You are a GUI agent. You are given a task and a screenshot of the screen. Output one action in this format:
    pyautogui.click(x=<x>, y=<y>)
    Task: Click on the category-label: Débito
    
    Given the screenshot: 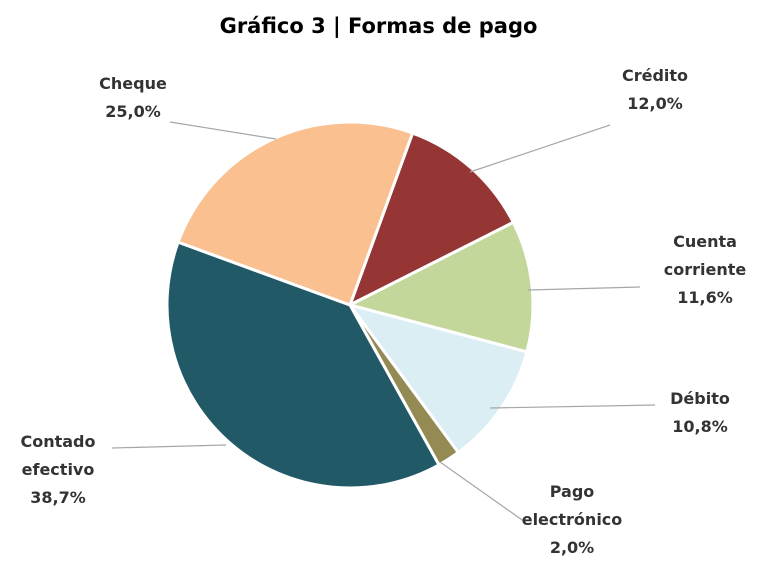 What is the action you would take?
    pyautogui.click(x=700, y=398)
    